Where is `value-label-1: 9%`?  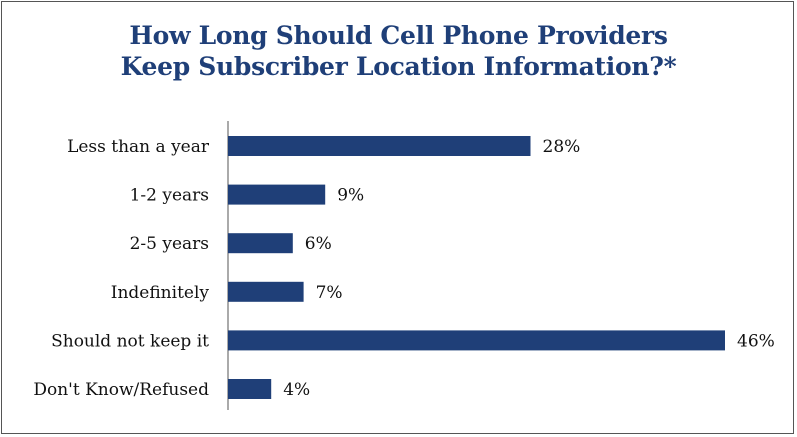 value-label-1: 9% is located at coordinates (350, 196).